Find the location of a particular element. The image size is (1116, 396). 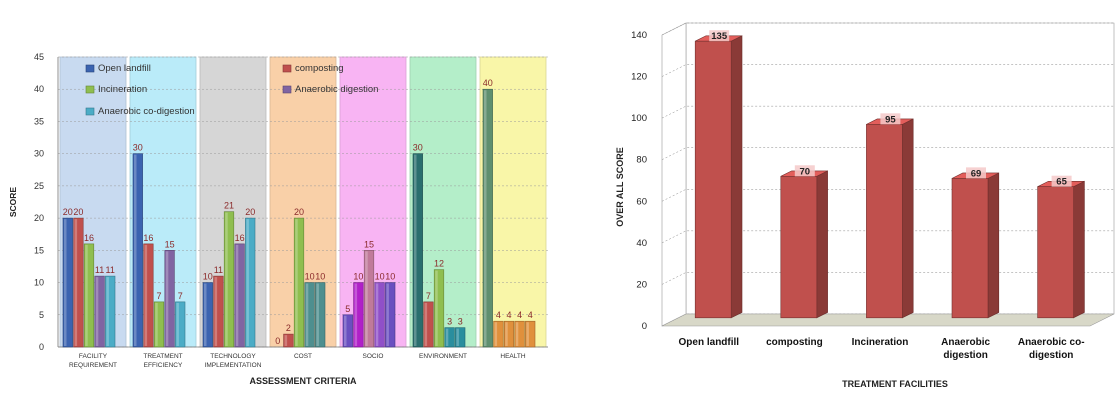

data-label: 0 is located at coordinates (277, 341).